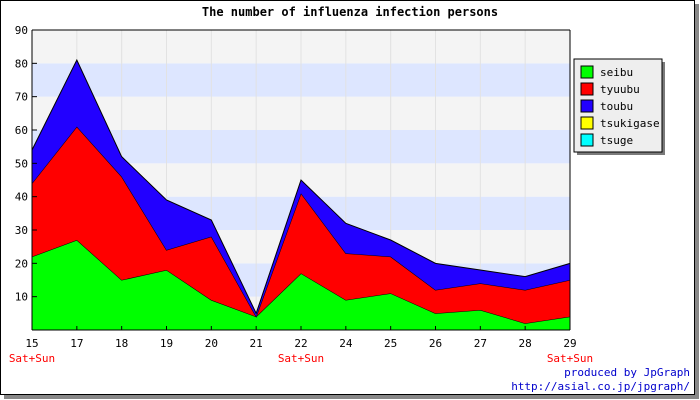 The height and width of the screenshot is (400, 700). I want to click on x-tick-label: 28, so click(525, 343).